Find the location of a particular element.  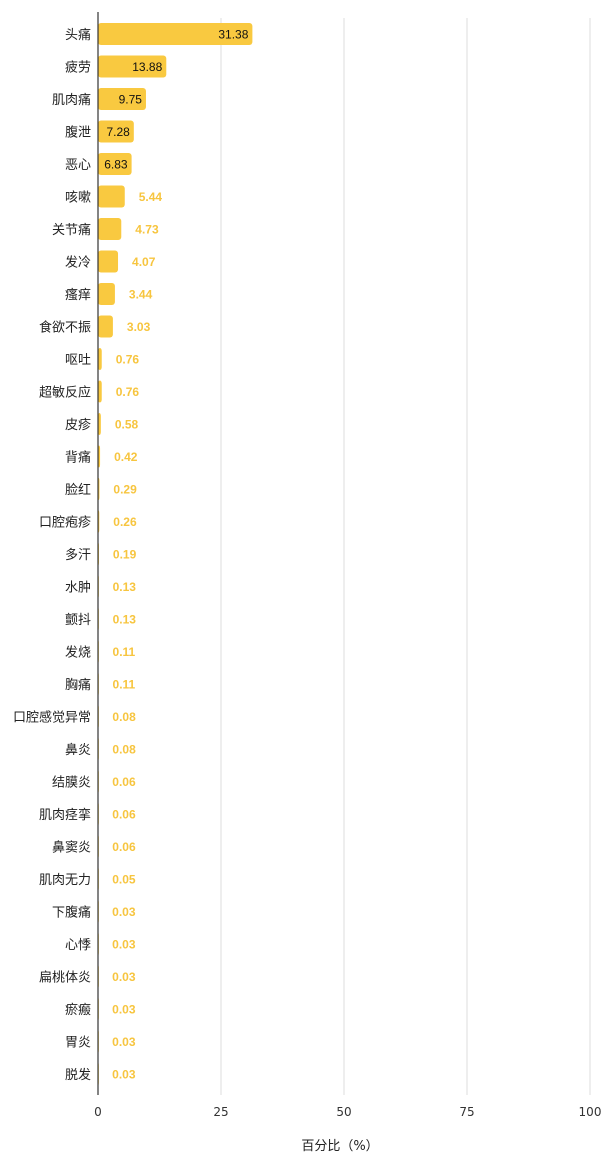

category-label: 脱发 is located at coordinates (78, 1075).